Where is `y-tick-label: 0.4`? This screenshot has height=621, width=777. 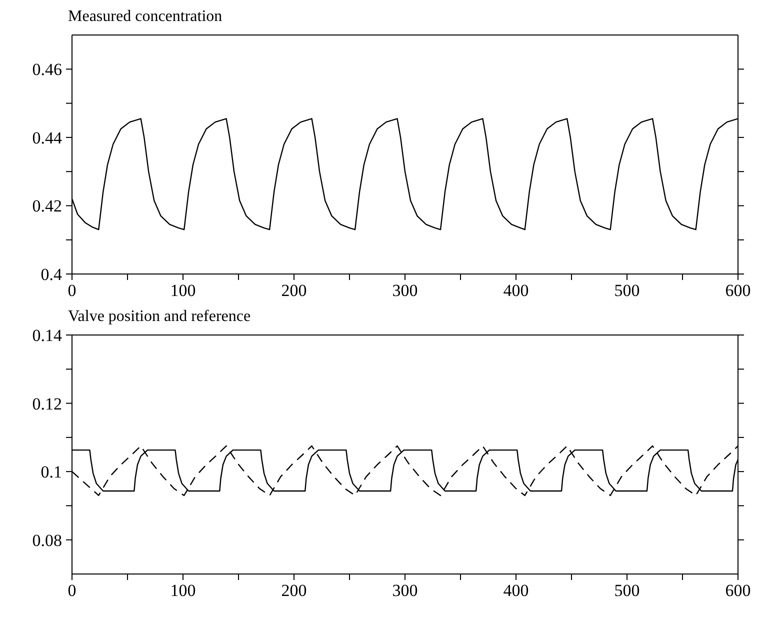 y-tick-label: 0.4 is located at coordinates (51, 274).